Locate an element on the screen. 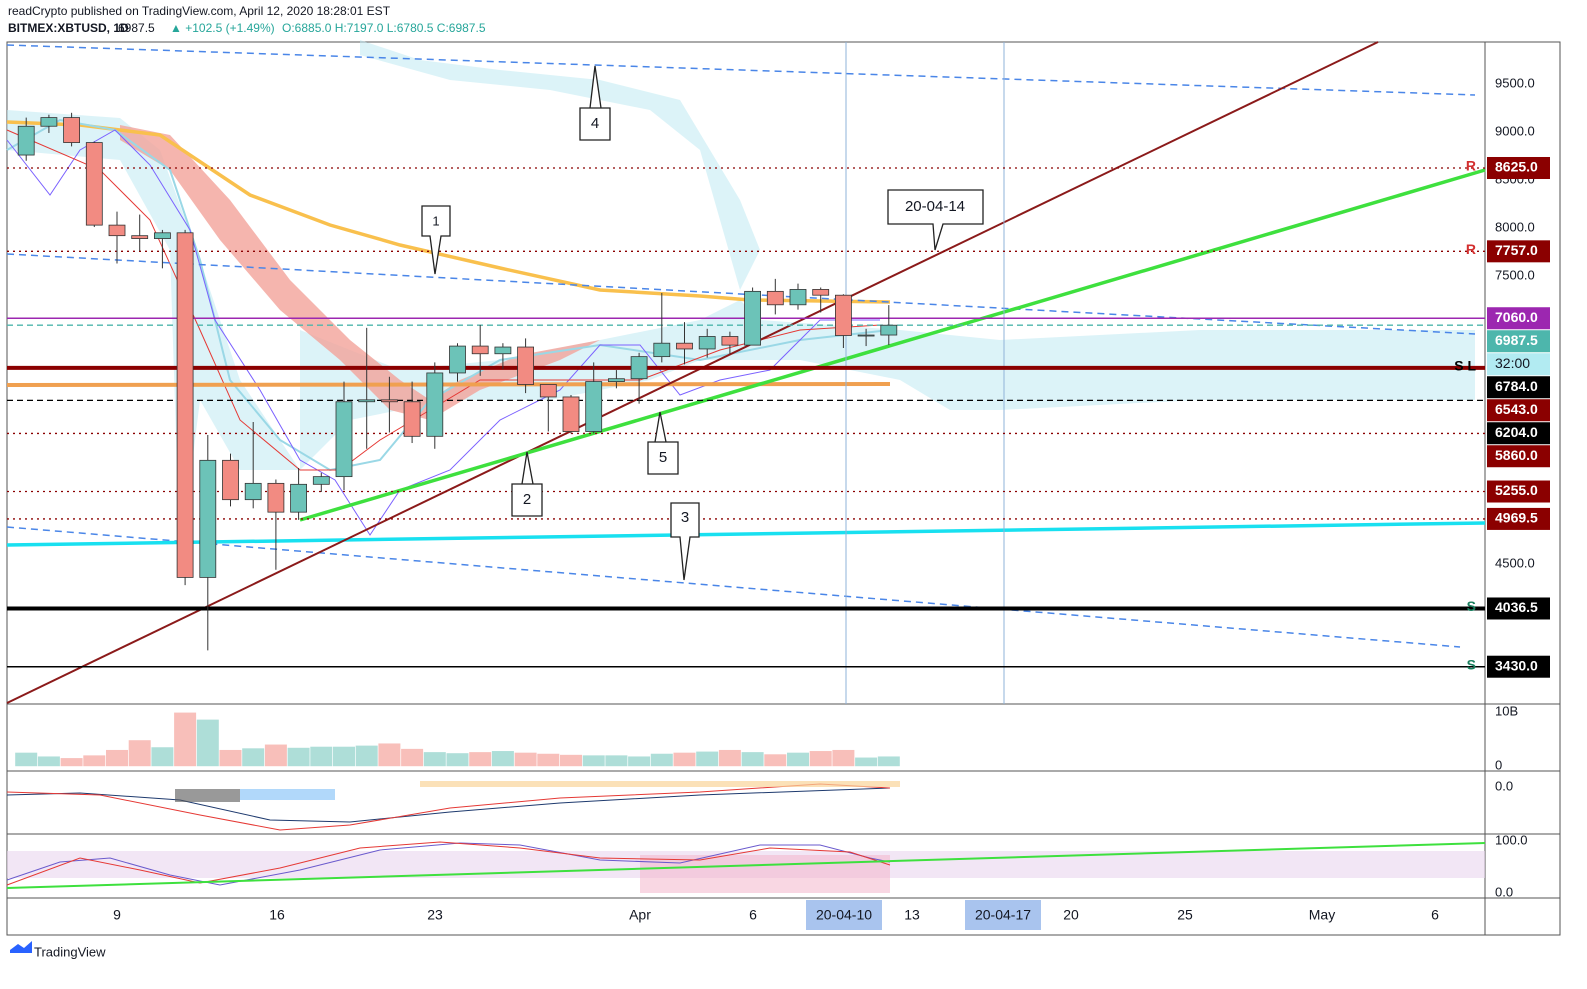  osc-zone is located at coordinates (765, 874).